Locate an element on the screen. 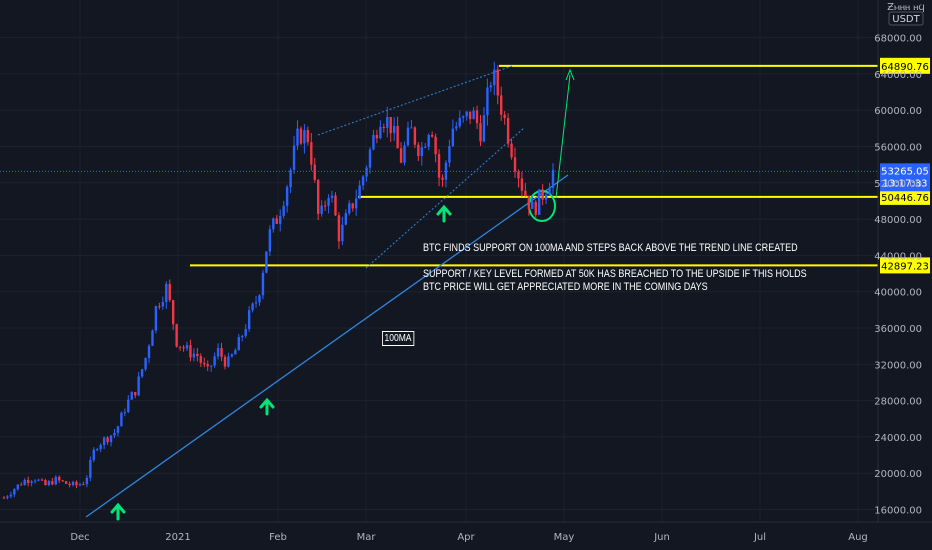 This screenshot has width=932, height=550. countdown-label: 13:17:33 is located at coordinates (905, 183).